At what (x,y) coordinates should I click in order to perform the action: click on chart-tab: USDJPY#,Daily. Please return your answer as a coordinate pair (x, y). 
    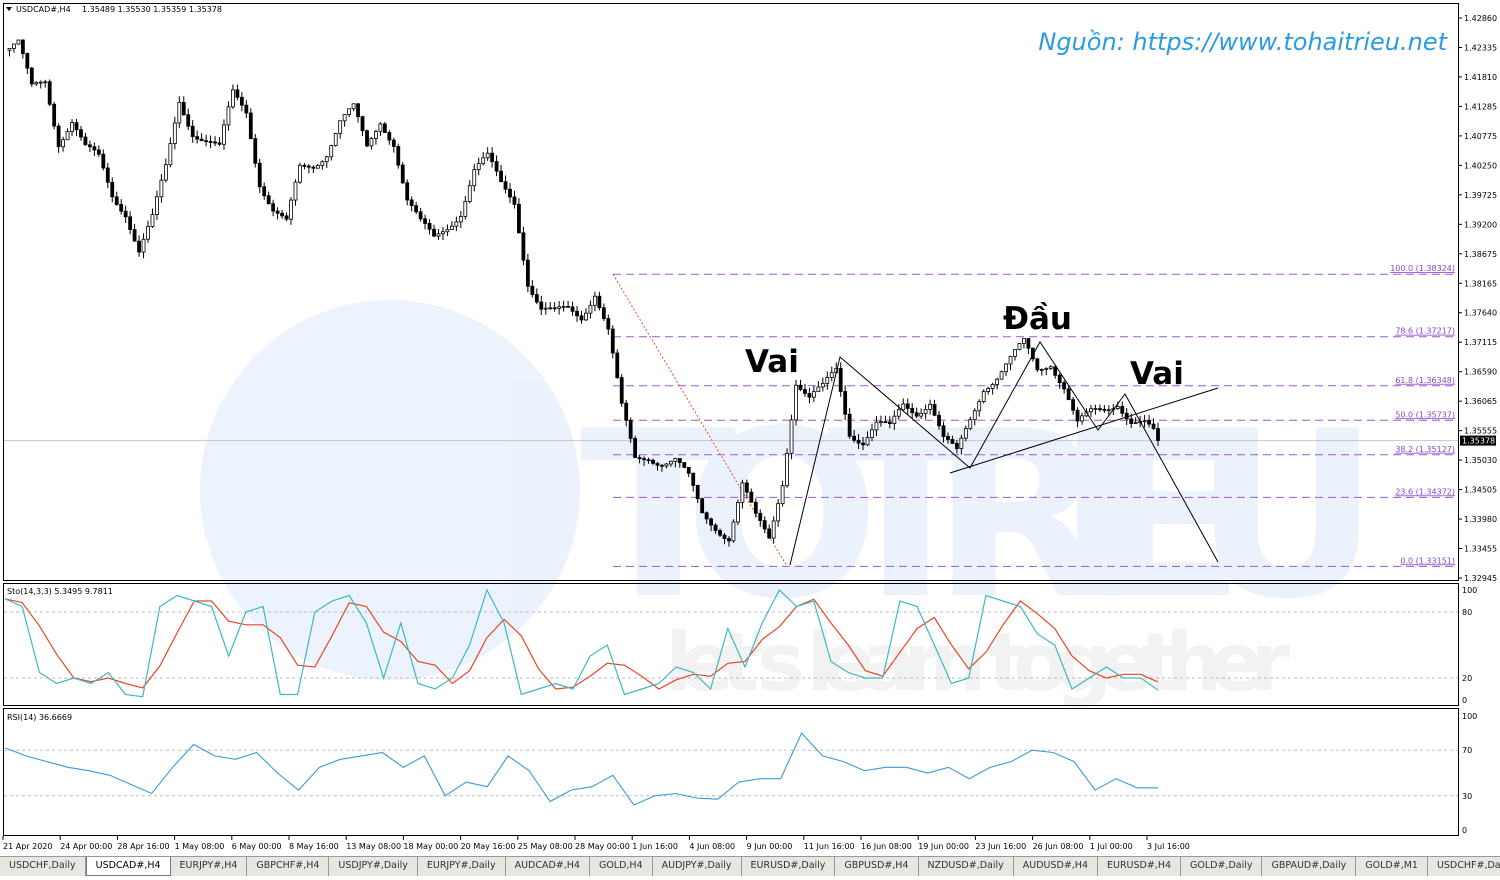
    Looking at the image, I should click on (373, 866).